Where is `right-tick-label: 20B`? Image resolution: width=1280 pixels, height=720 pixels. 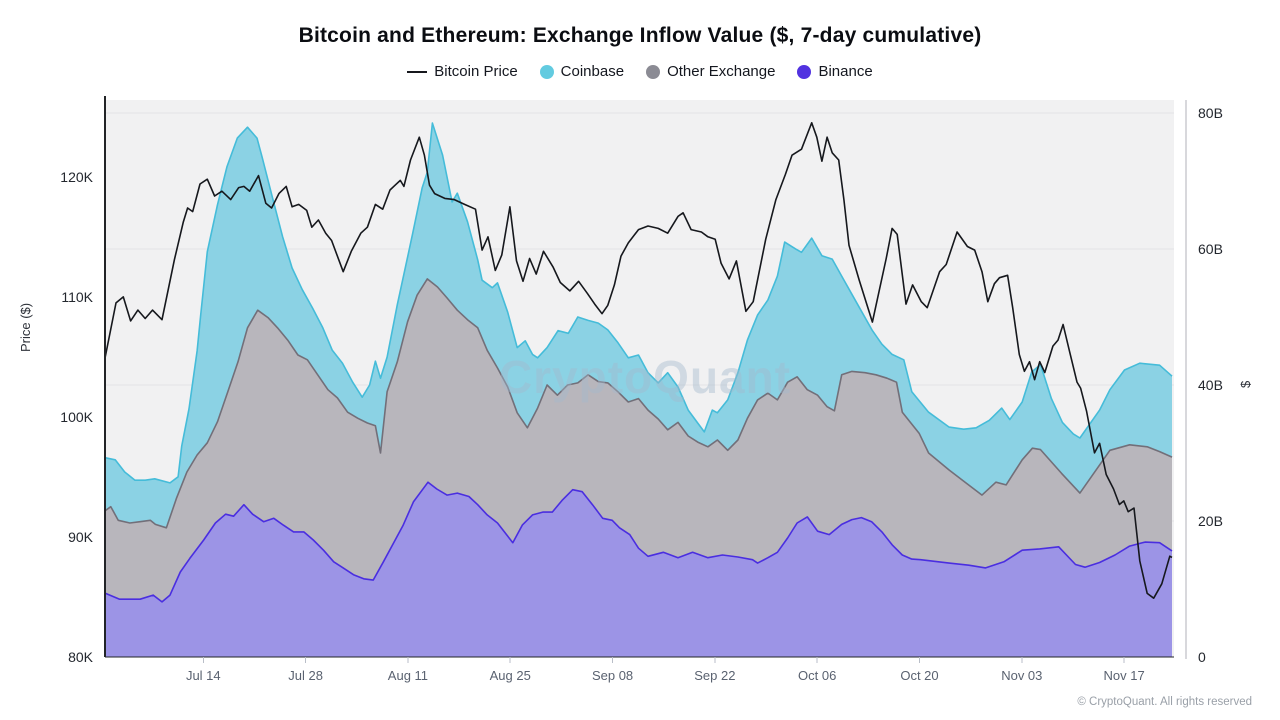 right-tick-label: 20B is located at coordinates (1210, 521).